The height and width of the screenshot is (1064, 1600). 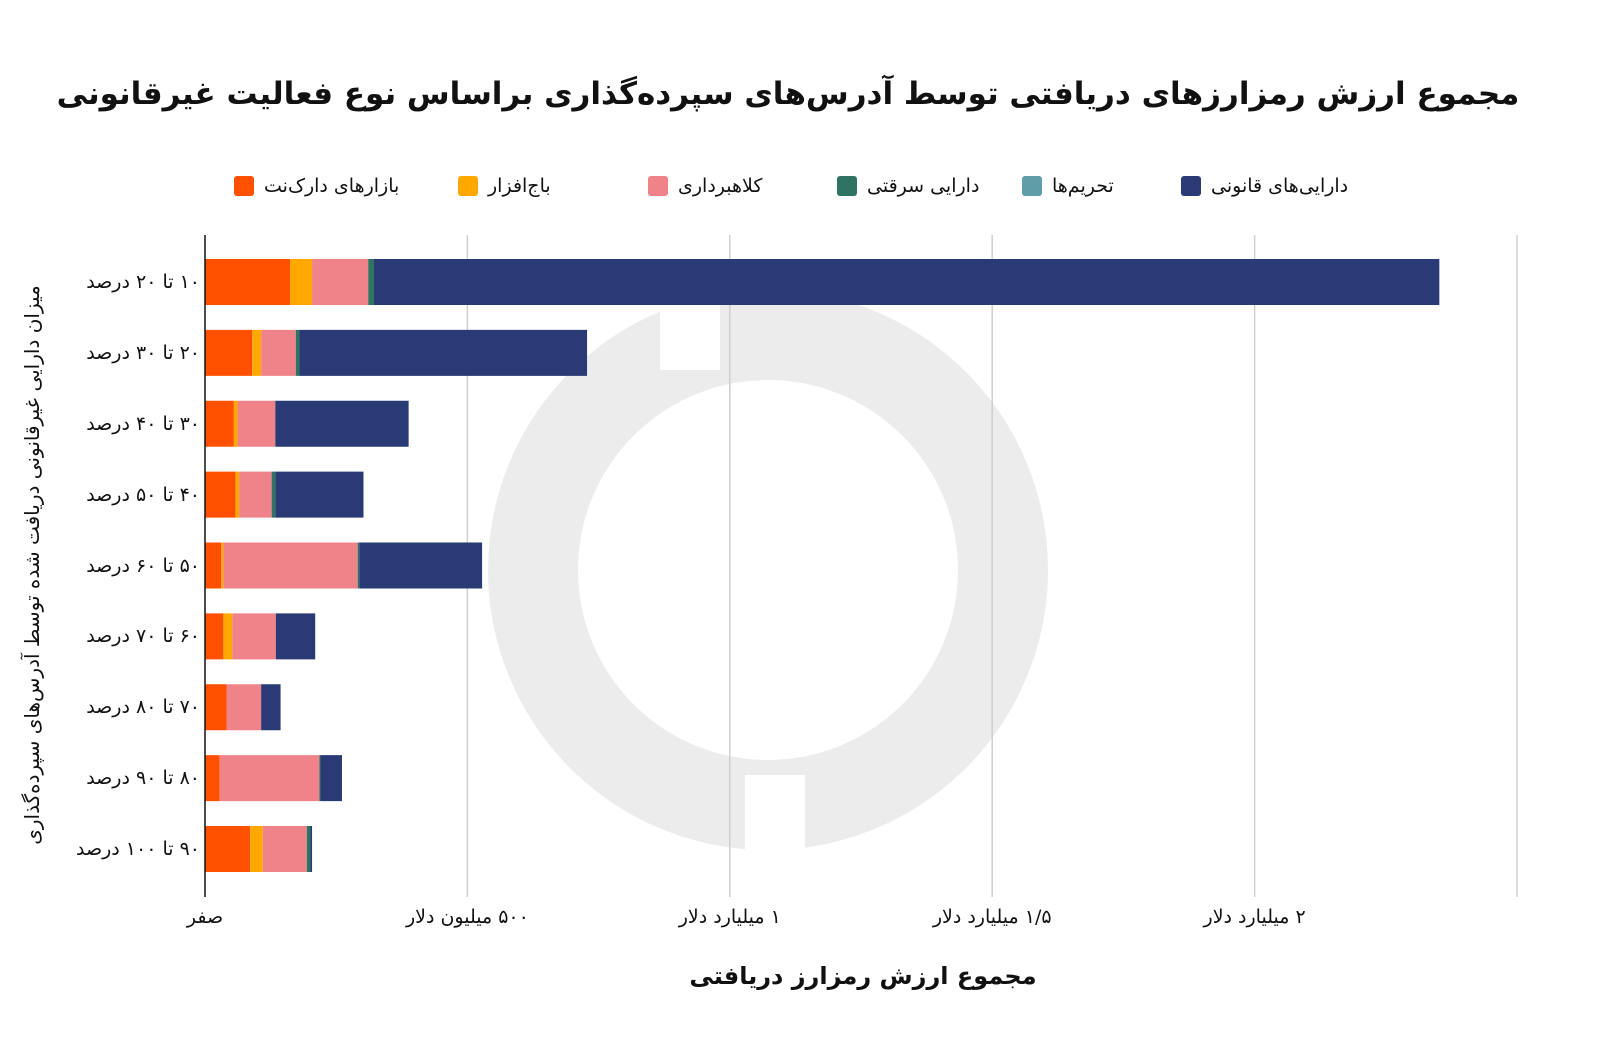 I want to click on legend-item-legal: دارایی‌های قانونی, so click(x=1264, y=186).